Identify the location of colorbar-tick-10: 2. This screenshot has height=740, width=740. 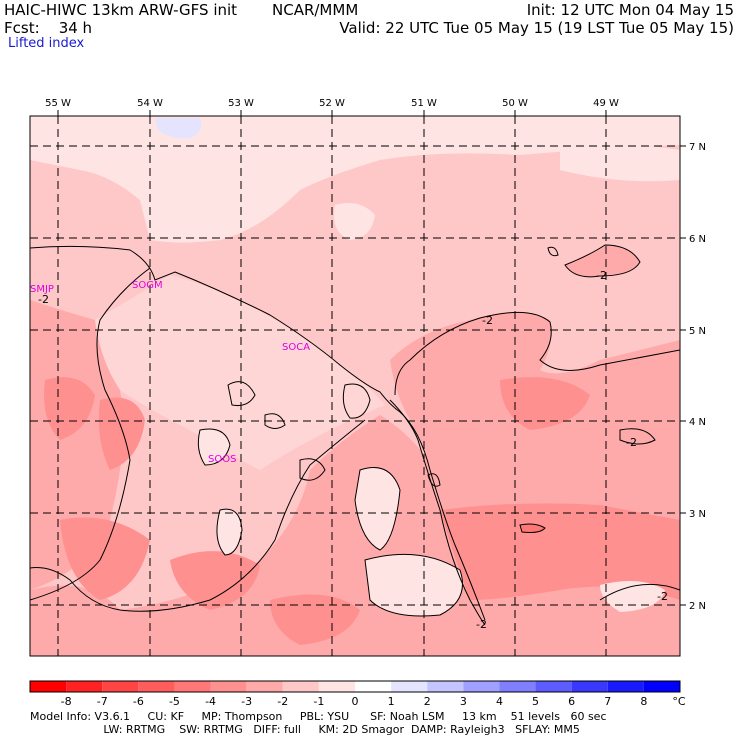
(427, 701).